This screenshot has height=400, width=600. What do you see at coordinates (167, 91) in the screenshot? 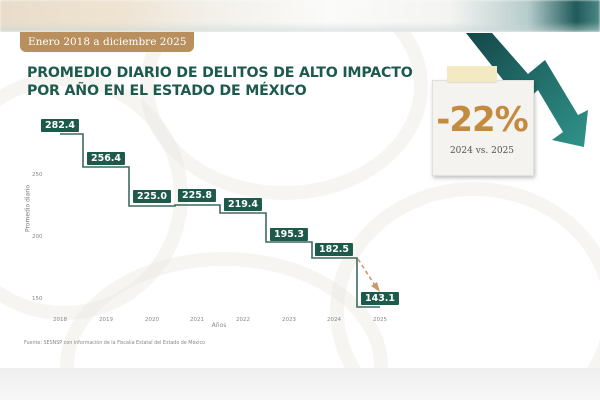
I see `title-line-2: POR AÑO EN EL ESTADO DE MÉXICO` at bounding box center [167, 91].